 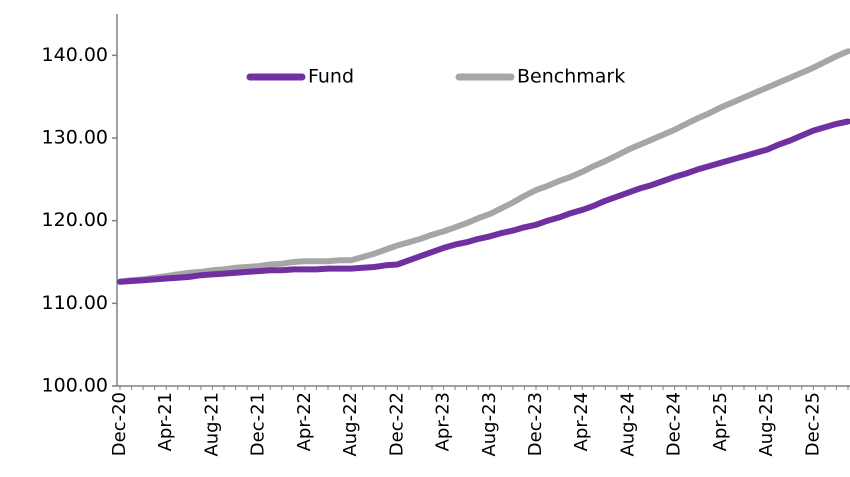 I want to click on legend-label: Benchmark, so click(x=571, y=77).